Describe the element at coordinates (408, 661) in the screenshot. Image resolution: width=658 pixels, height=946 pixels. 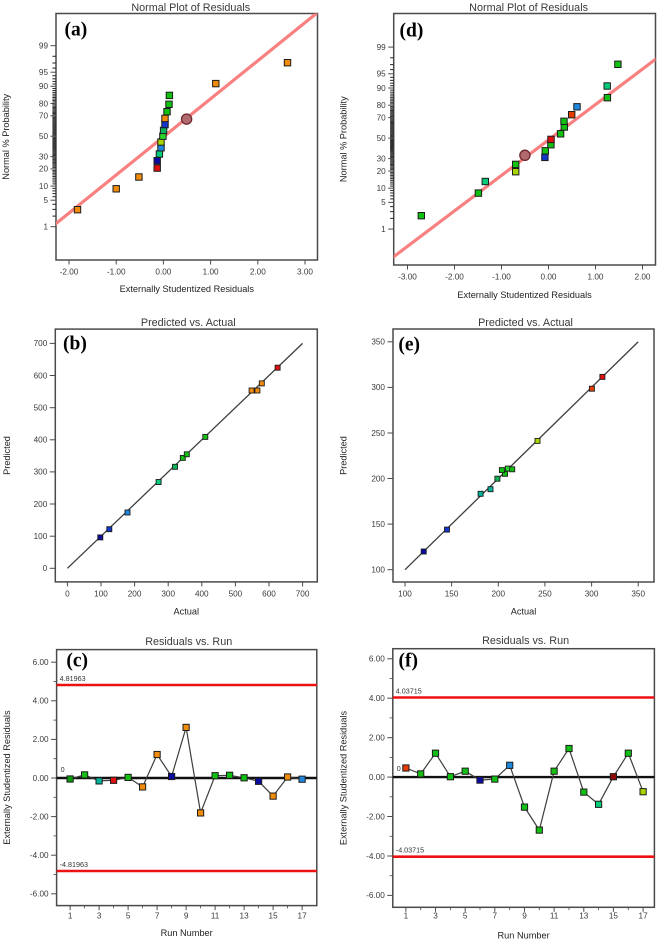
I see `svg-text: (f)` at that location.